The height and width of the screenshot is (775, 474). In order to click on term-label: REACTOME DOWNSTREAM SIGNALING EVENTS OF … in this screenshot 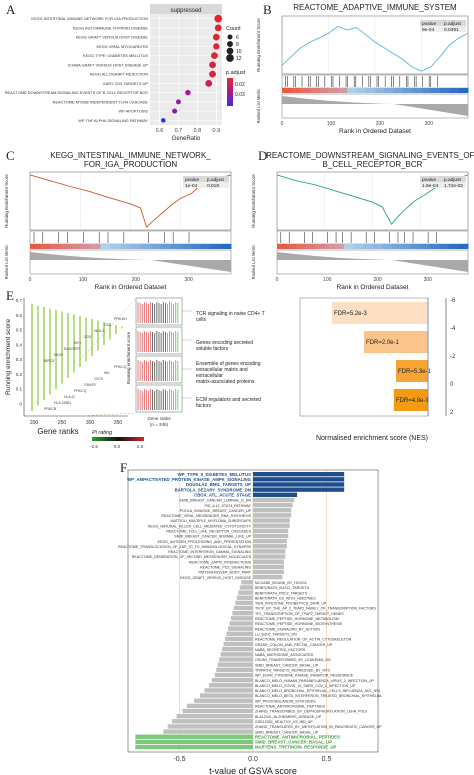, I will do `click(76, 92)`.